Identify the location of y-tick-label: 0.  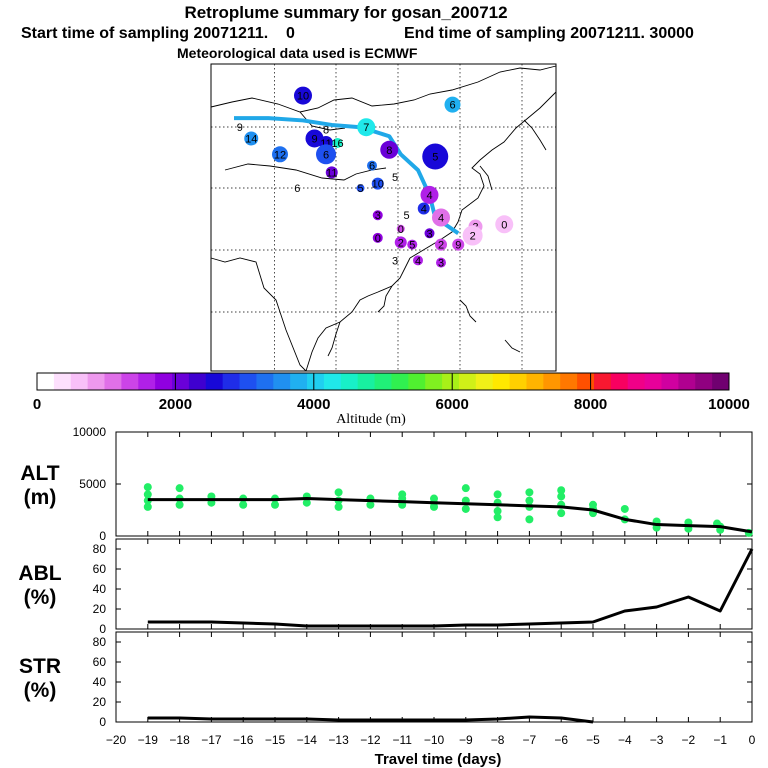
(102, 629).